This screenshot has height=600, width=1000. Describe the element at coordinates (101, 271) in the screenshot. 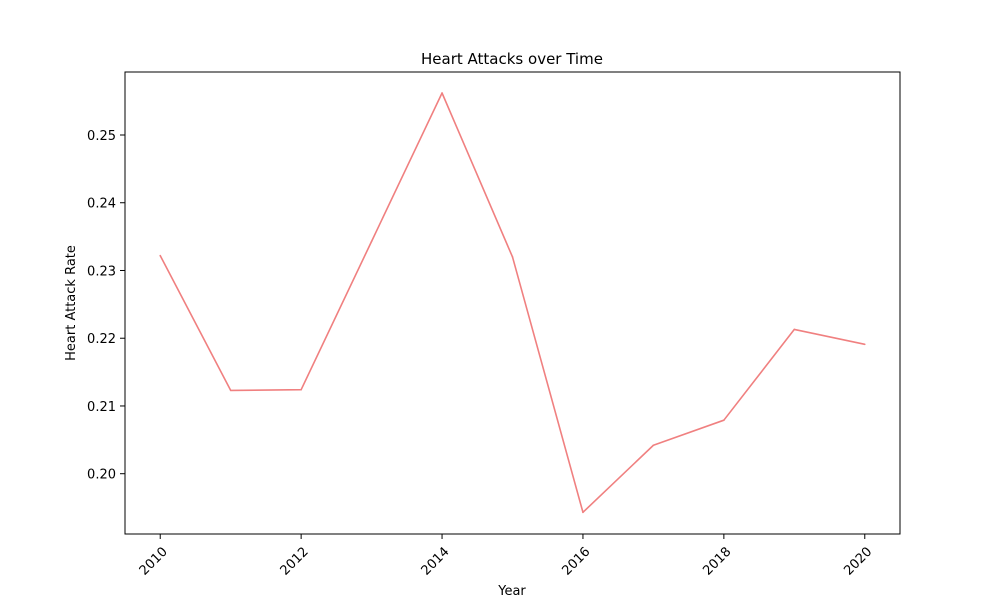

I see `y-tick-label: 0.23` at that location.